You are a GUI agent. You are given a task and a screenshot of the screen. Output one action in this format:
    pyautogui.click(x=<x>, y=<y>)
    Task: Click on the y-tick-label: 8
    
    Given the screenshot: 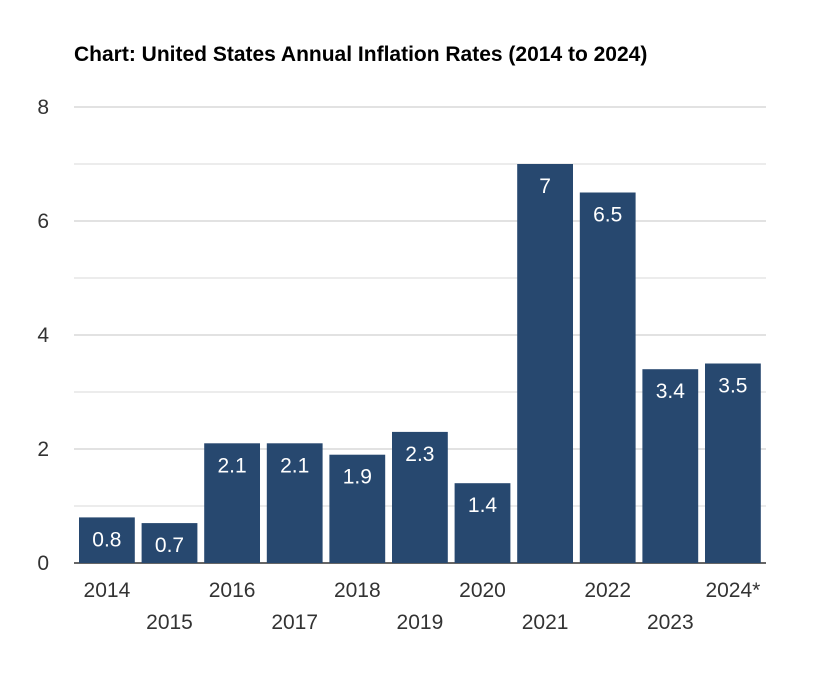 What is the action you would take?
    pyautogui.click(x=43, y=107)
    